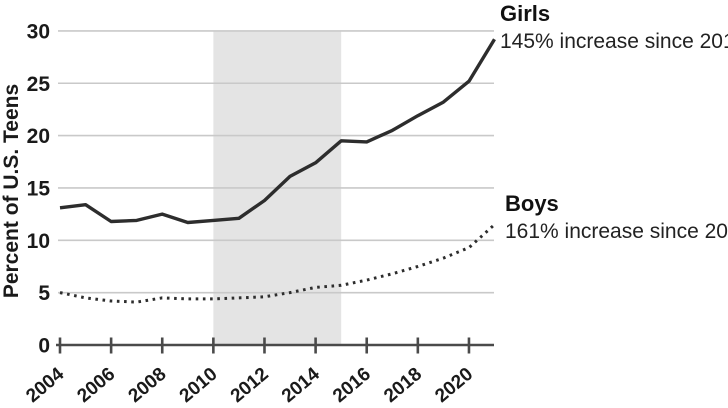 Image resolution: width=728 pixels, height=408 pixels. What do you see at coordinates (38, 31) in the screenshot?
I see `y-tick-label: 30` at bounding box center [38, 31].